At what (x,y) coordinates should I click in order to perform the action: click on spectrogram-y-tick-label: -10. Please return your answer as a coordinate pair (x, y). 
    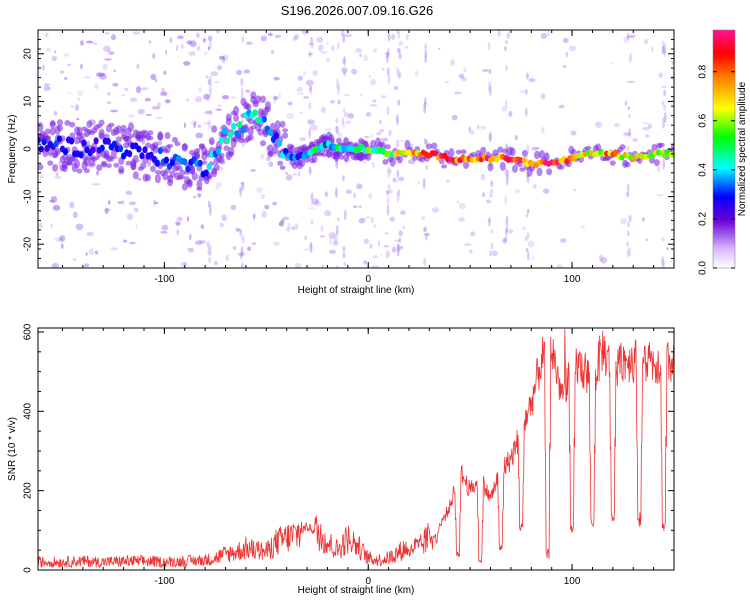
    Looking at the image, I should click on (28, 196).